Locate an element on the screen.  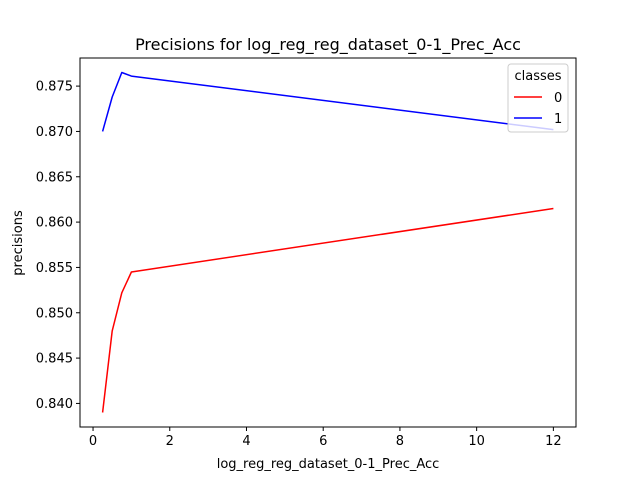
y-tick-label: 0.845 is located at coordinates (54, 359).